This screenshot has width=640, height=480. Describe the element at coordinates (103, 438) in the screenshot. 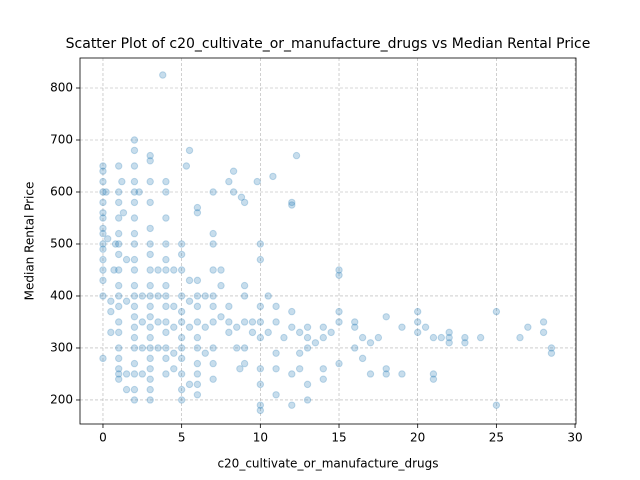

I see `x-tick-label: 0` at that location.